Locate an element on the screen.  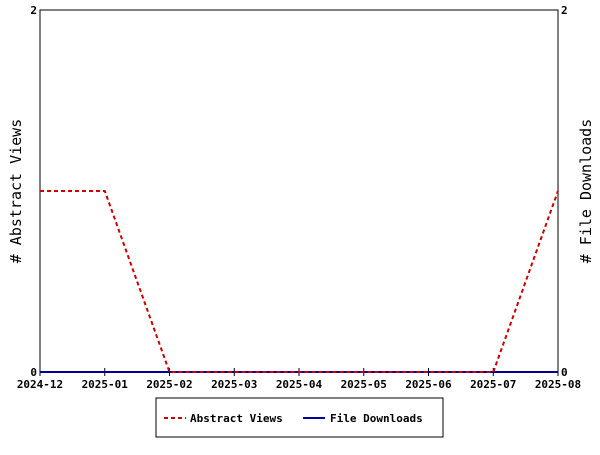
x-tick-label: 2025-02 is located at coordinates (169, 384).